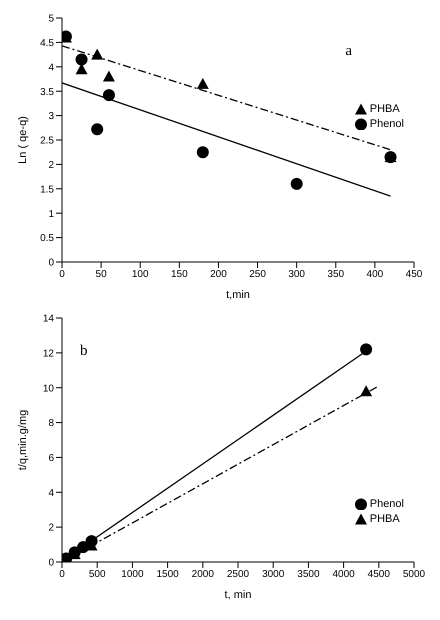 The width and height of the screenshot is (440, 620). Describe the element at coordinates (48, 354) in the screenshot. I see `y-tick-label: 12` at that location.